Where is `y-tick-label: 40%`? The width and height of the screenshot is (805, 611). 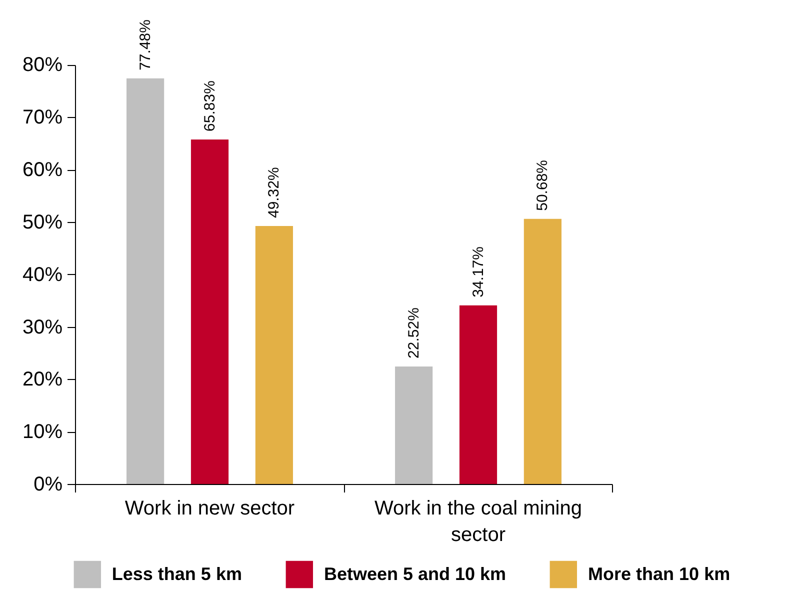 y-tick-label: 40% is located at coordinates (42, 275).